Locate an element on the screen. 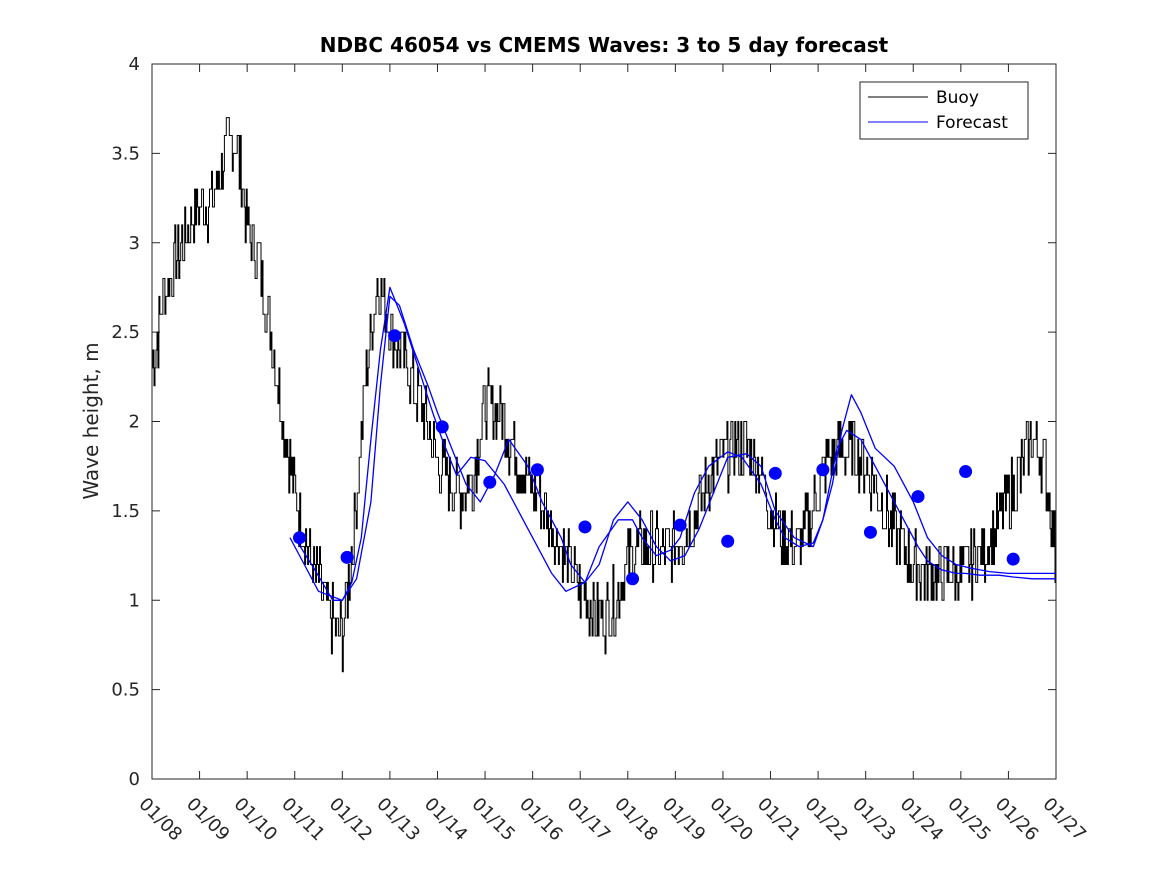 The width and height of the screenshot is (1167, 875). y-tick-label: 0.5 is located at coordinates (125, 690).